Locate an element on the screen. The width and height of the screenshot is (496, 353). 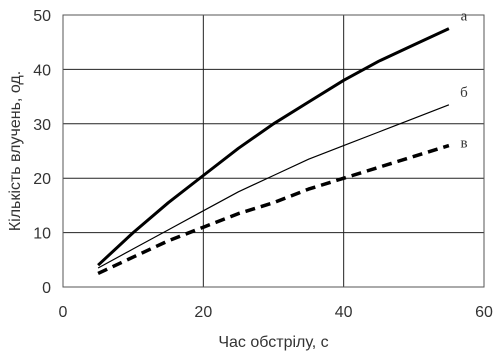
y-tick-label: 40 is located at coordinates (42, 70).